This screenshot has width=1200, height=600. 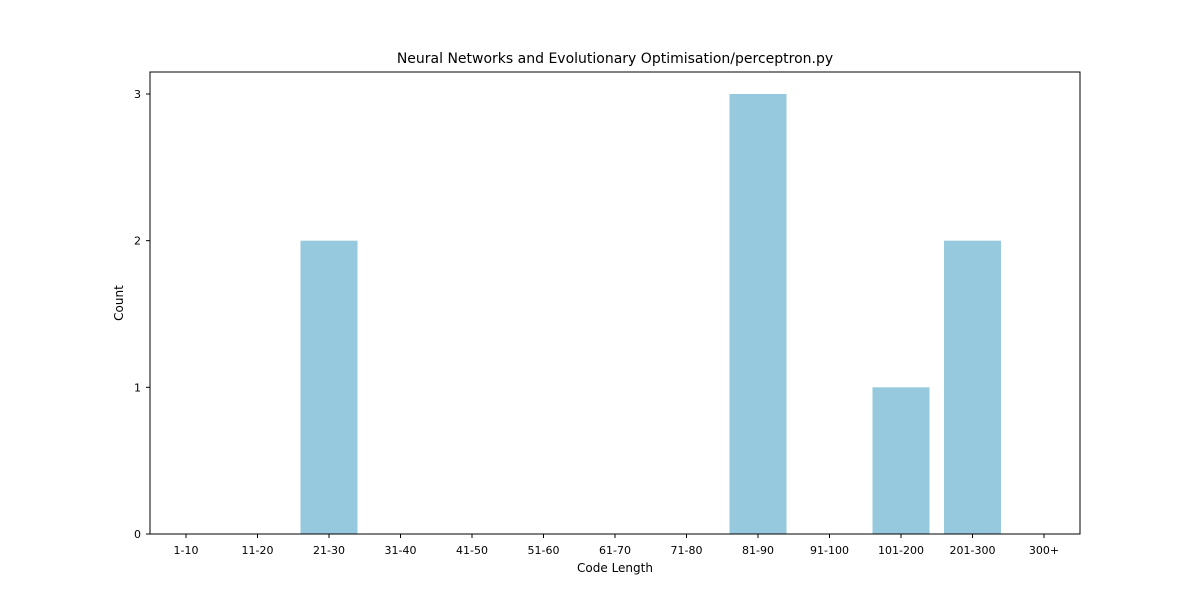 I want to click on x-tick-label: 101-200, so click(x=901, y=550).